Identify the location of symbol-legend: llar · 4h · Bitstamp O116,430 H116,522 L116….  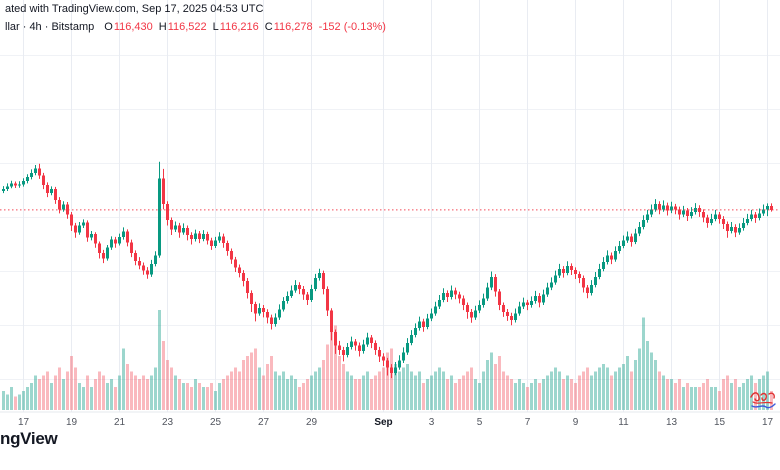
(195, 27).